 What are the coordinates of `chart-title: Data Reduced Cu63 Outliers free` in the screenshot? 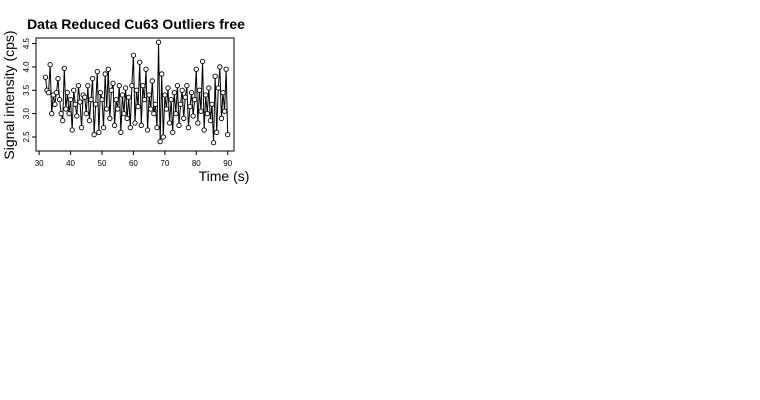 It's located at (136, 24).